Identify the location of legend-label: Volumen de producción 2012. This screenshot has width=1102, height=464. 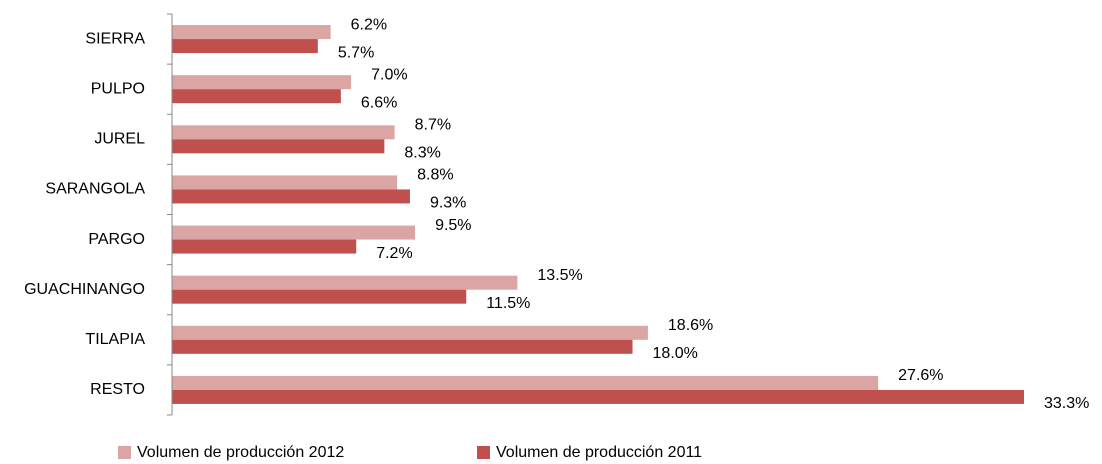
(240, 452).